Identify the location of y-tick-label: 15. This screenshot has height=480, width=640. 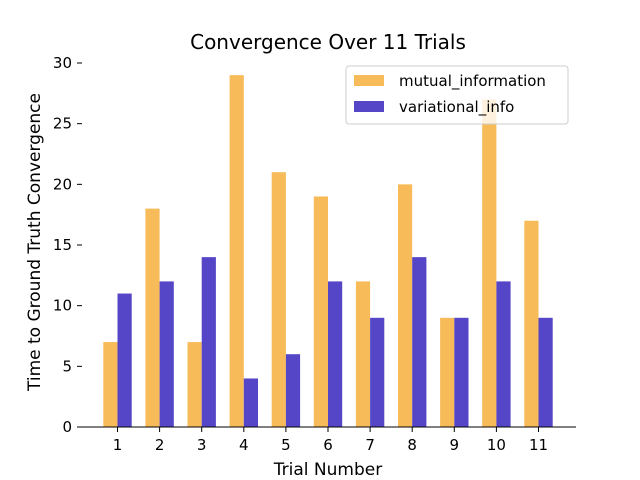
(62, 245).